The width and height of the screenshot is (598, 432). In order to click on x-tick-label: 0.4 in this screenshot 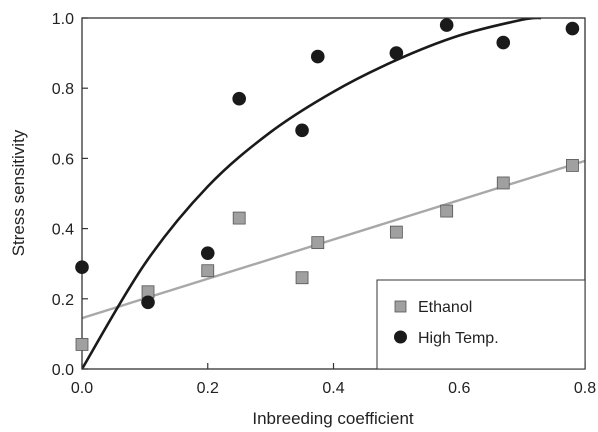, I will do `click(333, 388)`.